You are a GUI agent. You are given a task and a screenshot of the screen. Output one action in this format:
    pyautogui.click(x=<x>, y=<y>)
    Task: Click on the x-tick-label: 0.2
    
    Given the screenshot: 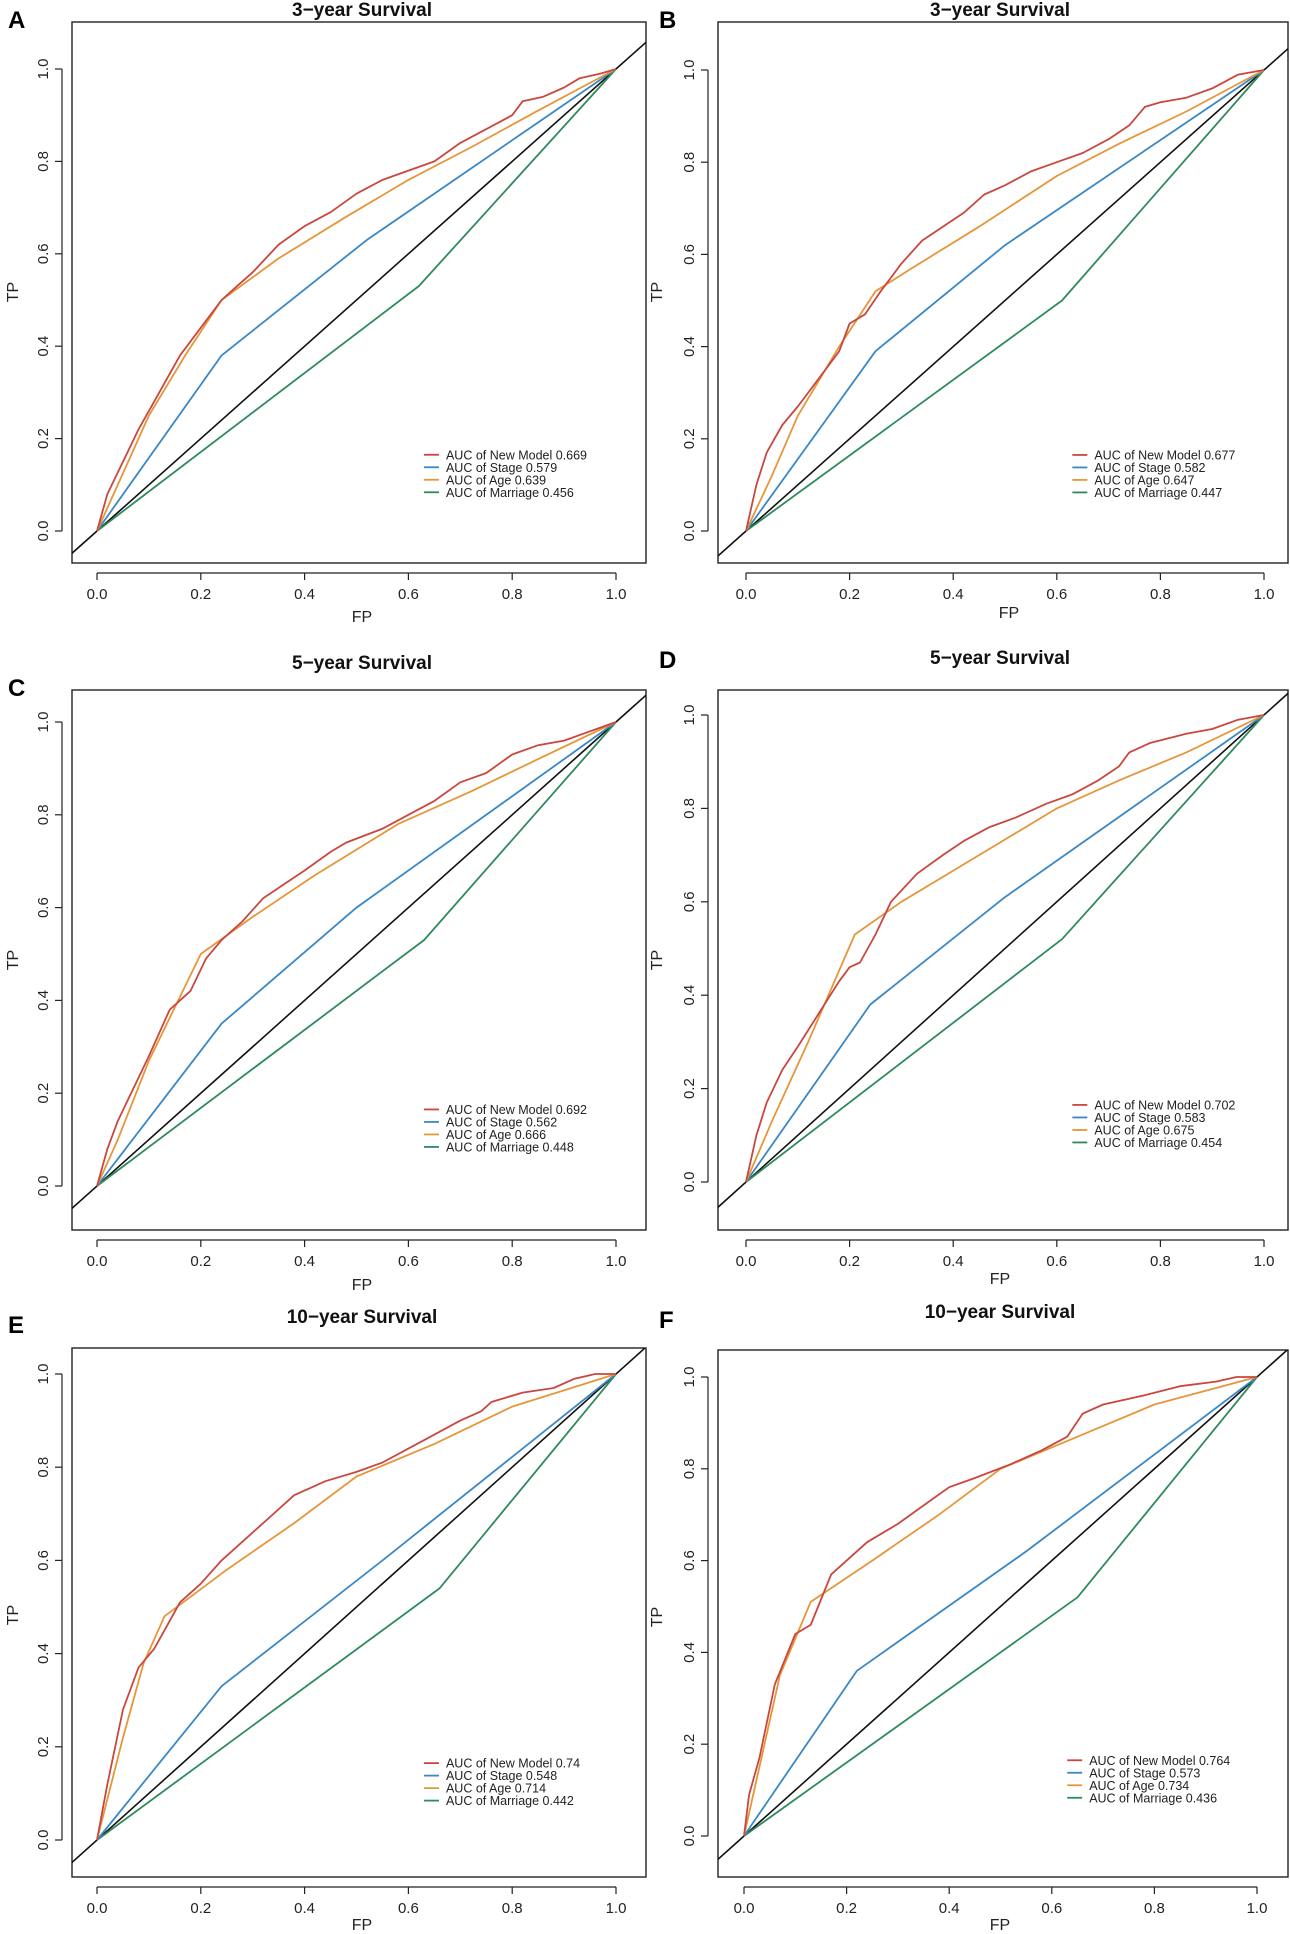 What is the action you would take?
    pyautogui.click(x=849, y=594)
    